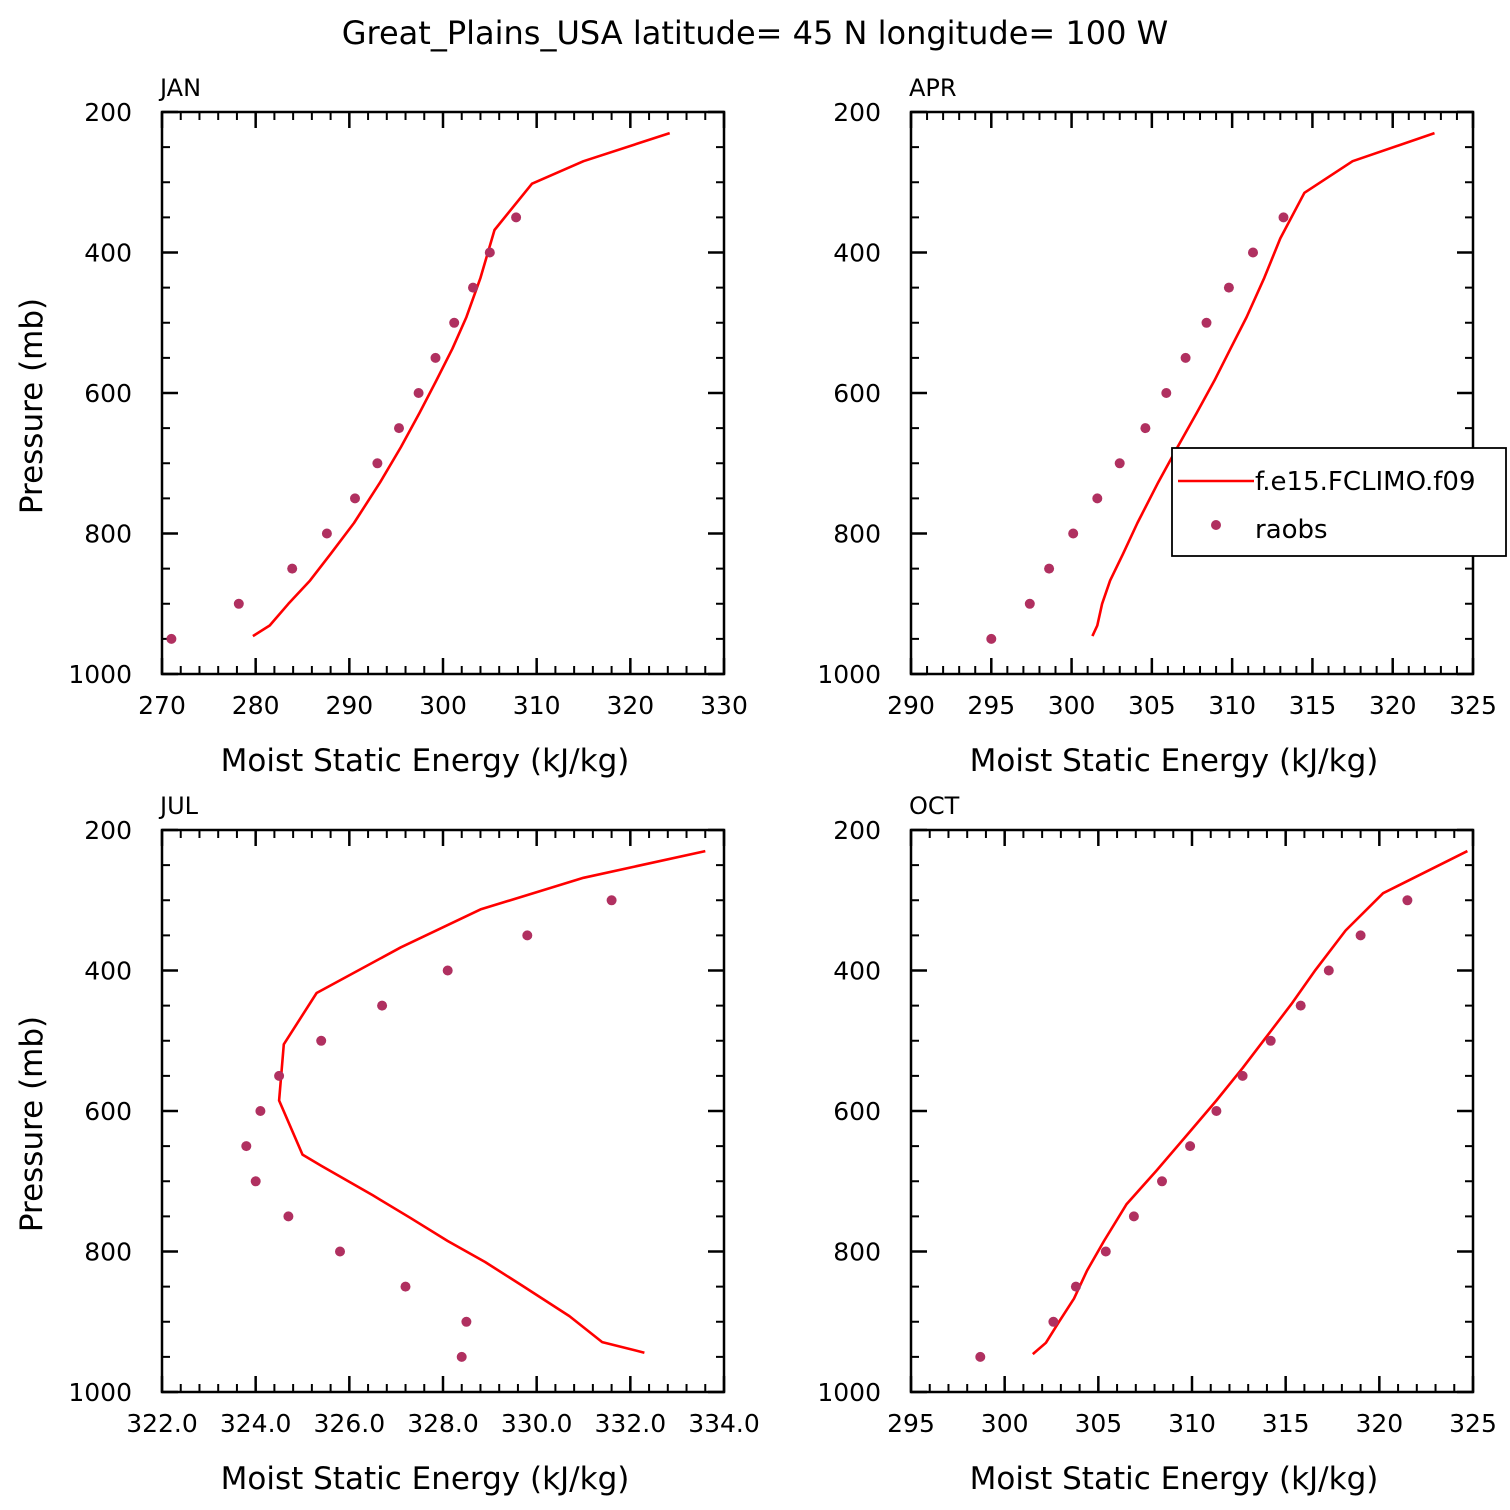 This screenshot has width=1510, height=1510. What do you see at coordinates (724, 705) in the screenshot?
I see `x-tick-label: 330` at bounding box center [724, 705].